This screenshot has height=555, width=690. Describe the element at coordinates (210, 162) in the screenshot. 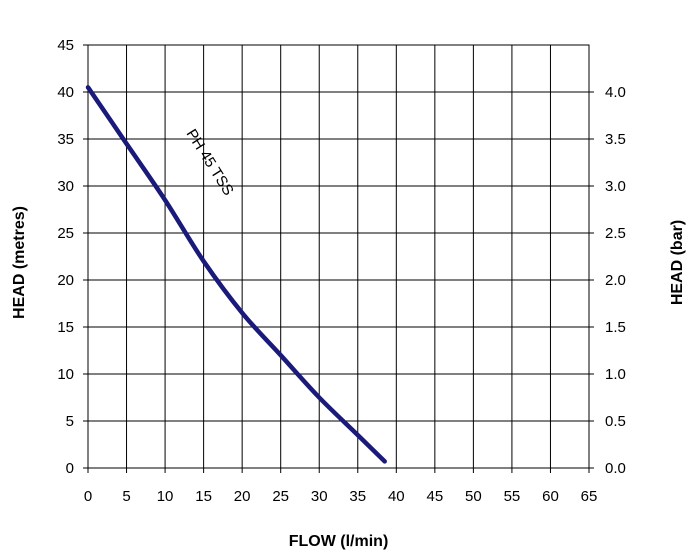

I see `series-label: PH 45 TSS` at that location.